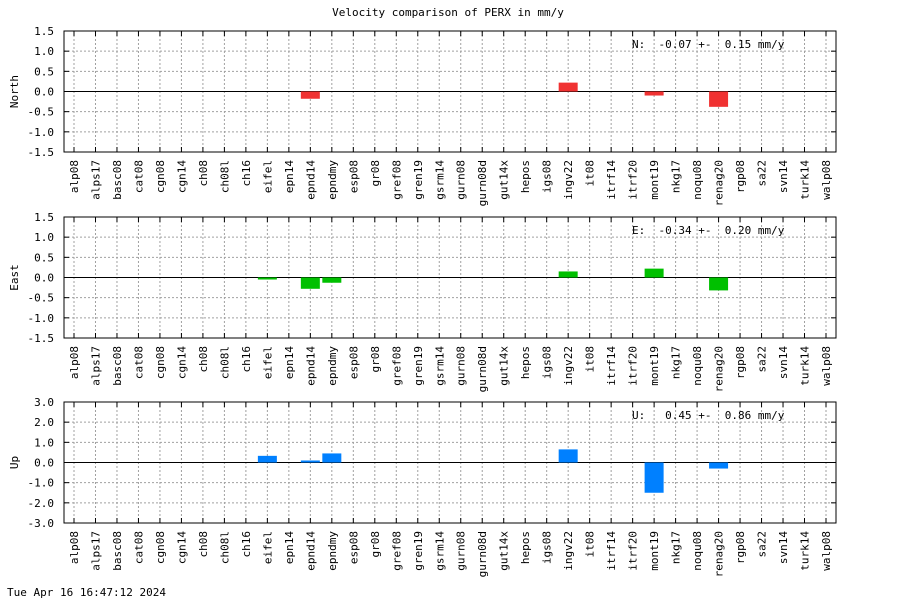 This screenshot has width=900, height=600. What do you see at coordinates (203, 359) in the screenshot?
I see `x-tick-label: ch08` at bounding box center [203, 359].